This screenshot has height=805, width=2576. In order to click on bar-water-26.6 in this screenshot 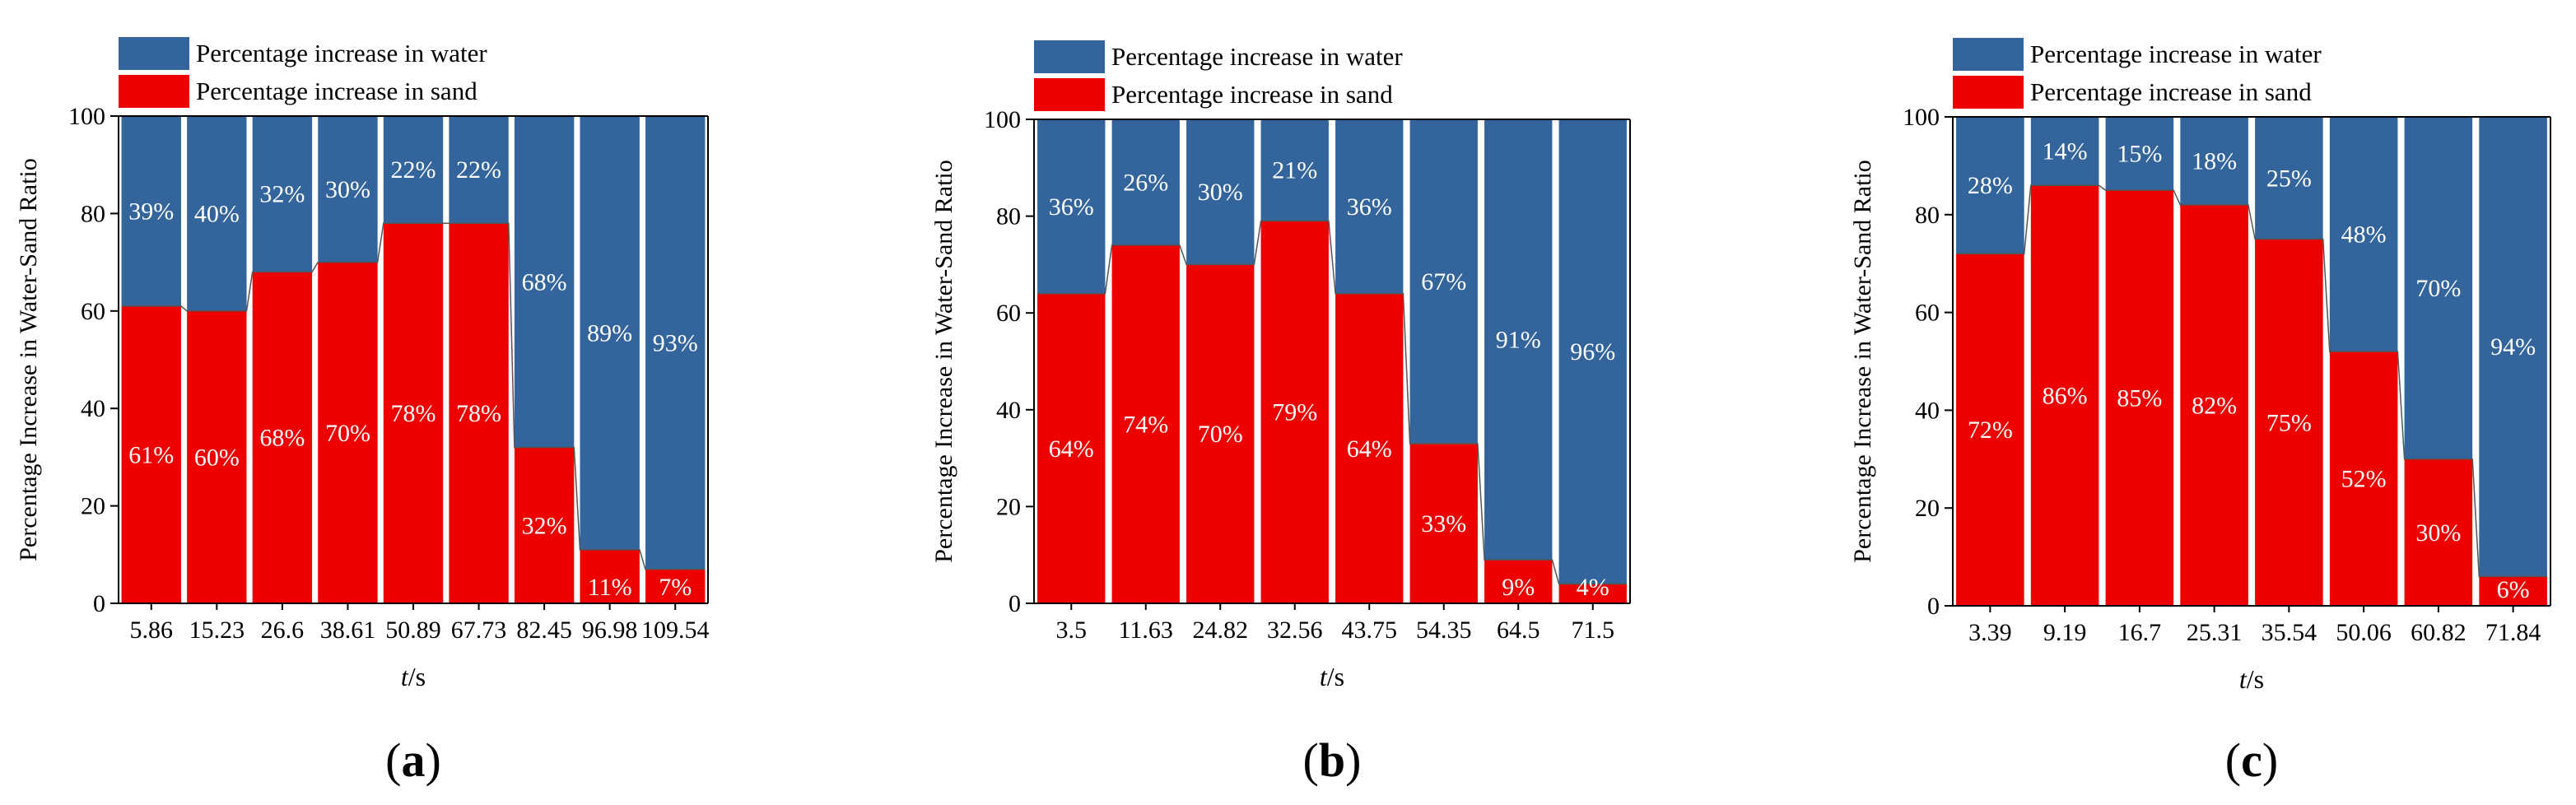, I will do `click(282, 194)`.